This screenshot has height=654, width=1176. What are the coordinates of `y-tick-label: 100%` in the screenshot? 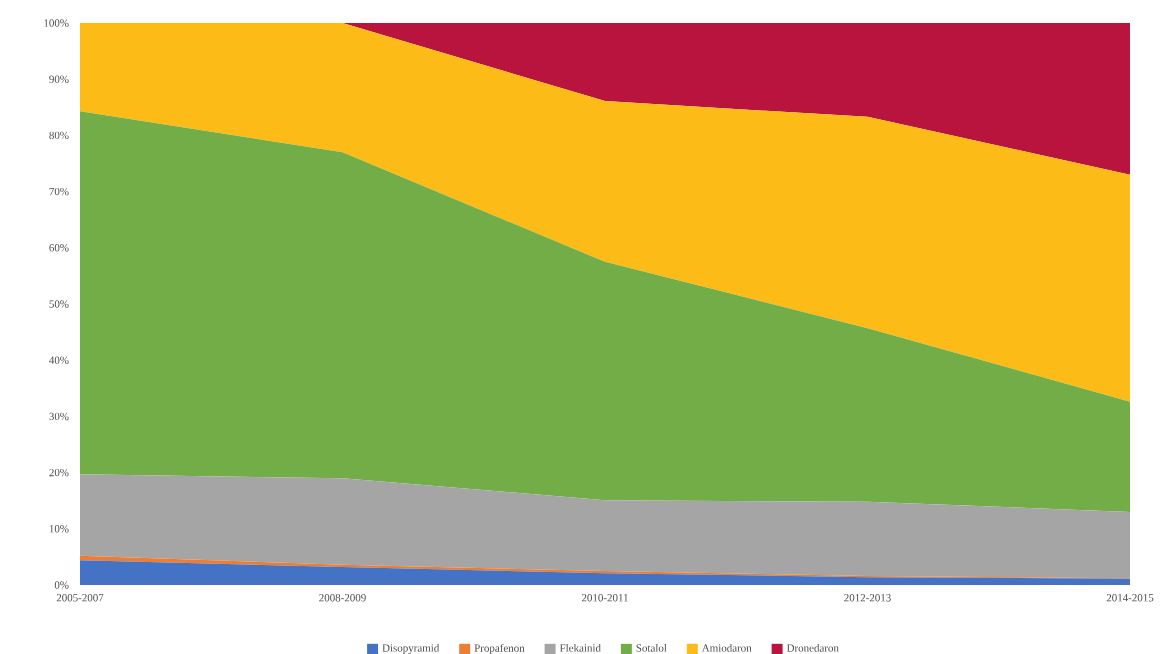 It's located at (56, 23).